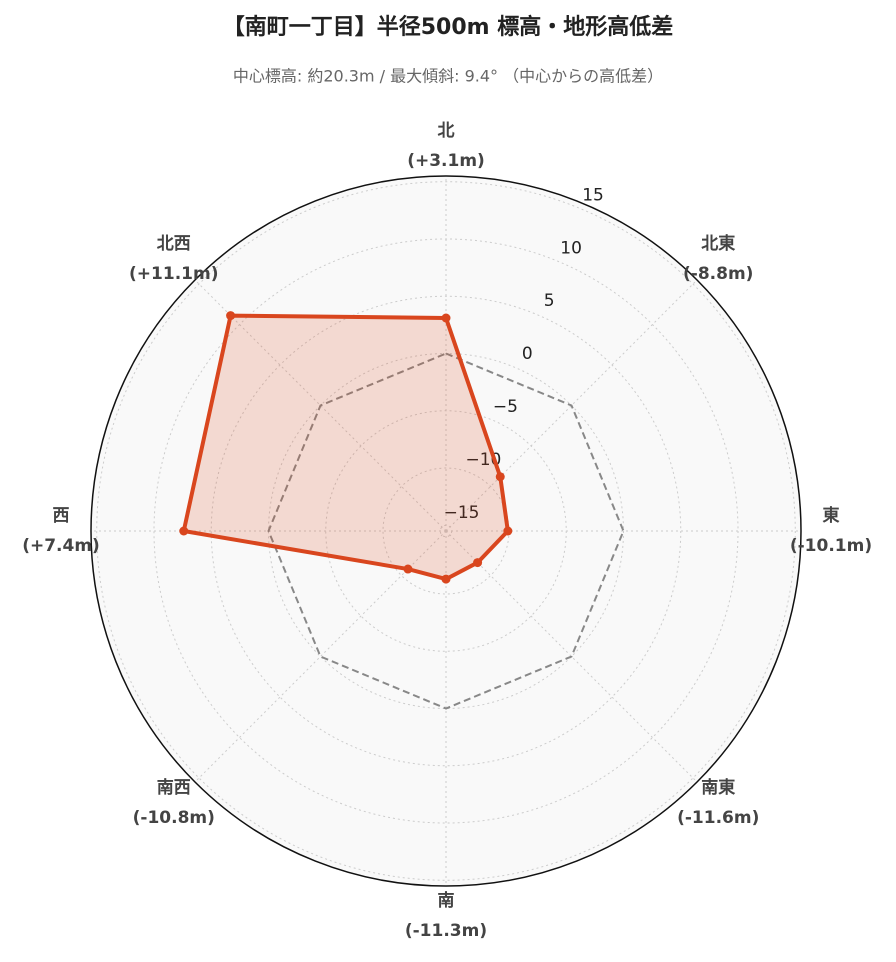 Image resolution: width=896 pixels, height=962 pixels. I want to click on r-tick-label: 15, so click(593, 195).